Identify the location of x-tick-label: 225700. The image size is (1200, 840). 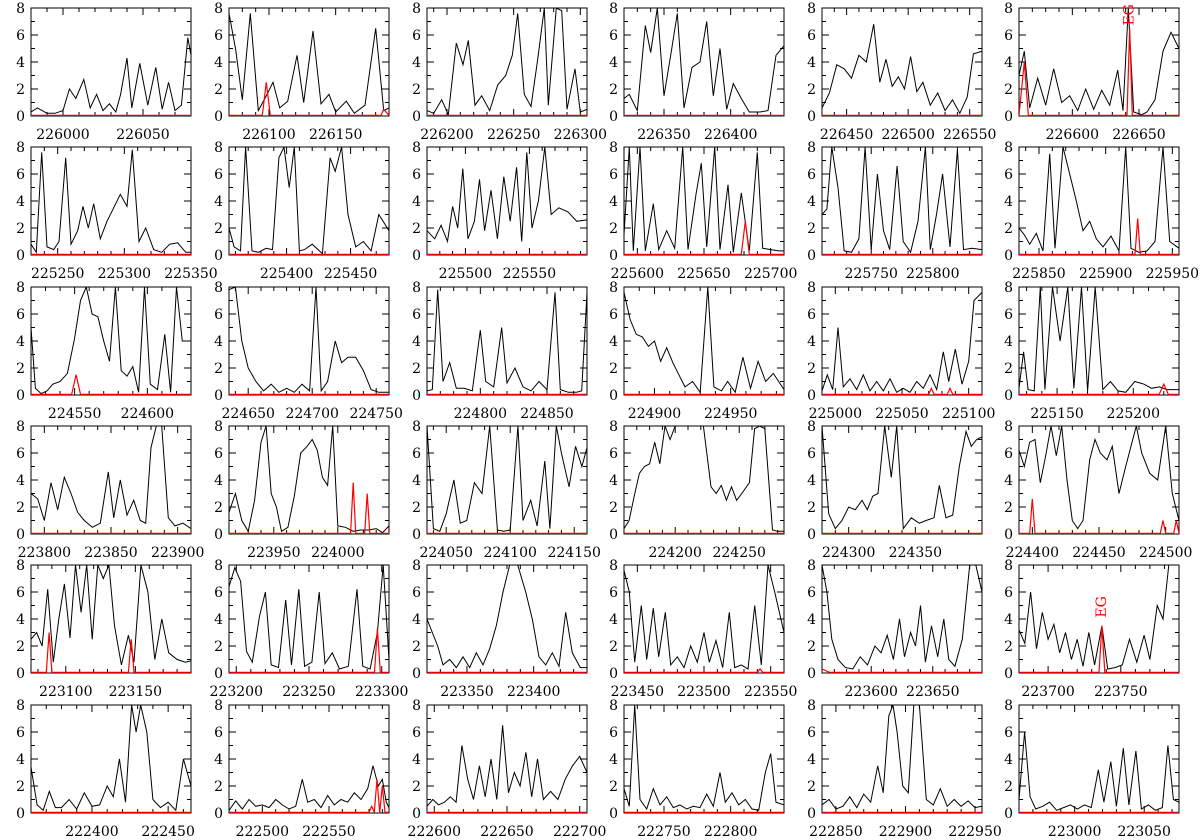
(770, 274).